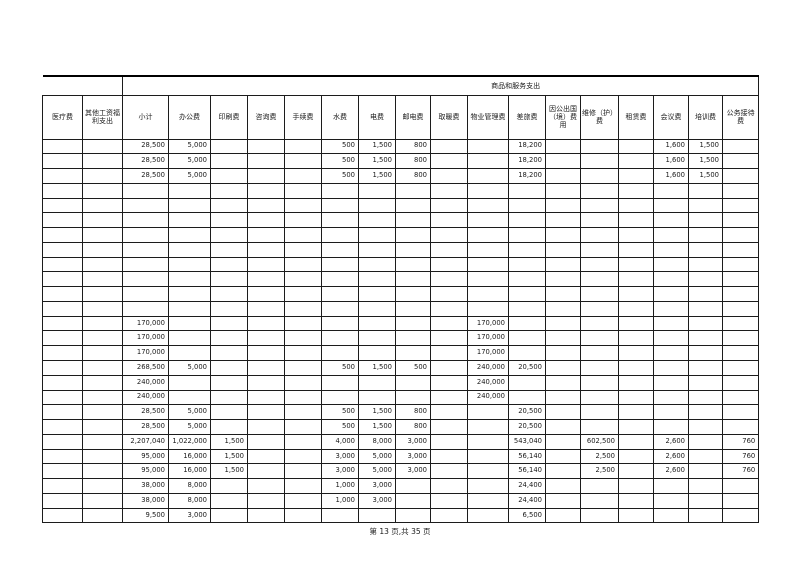  I want to click on table-cell: 38,000, so click(145, 500).